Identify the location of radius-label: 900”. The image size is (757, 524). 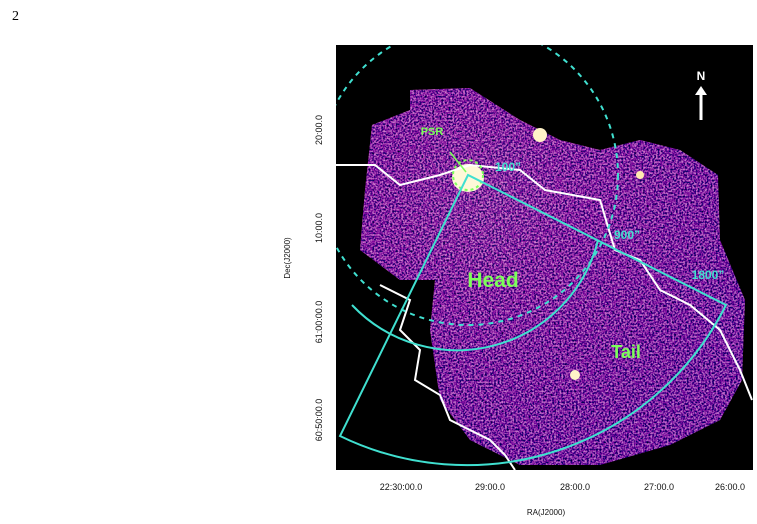
(627, 235).